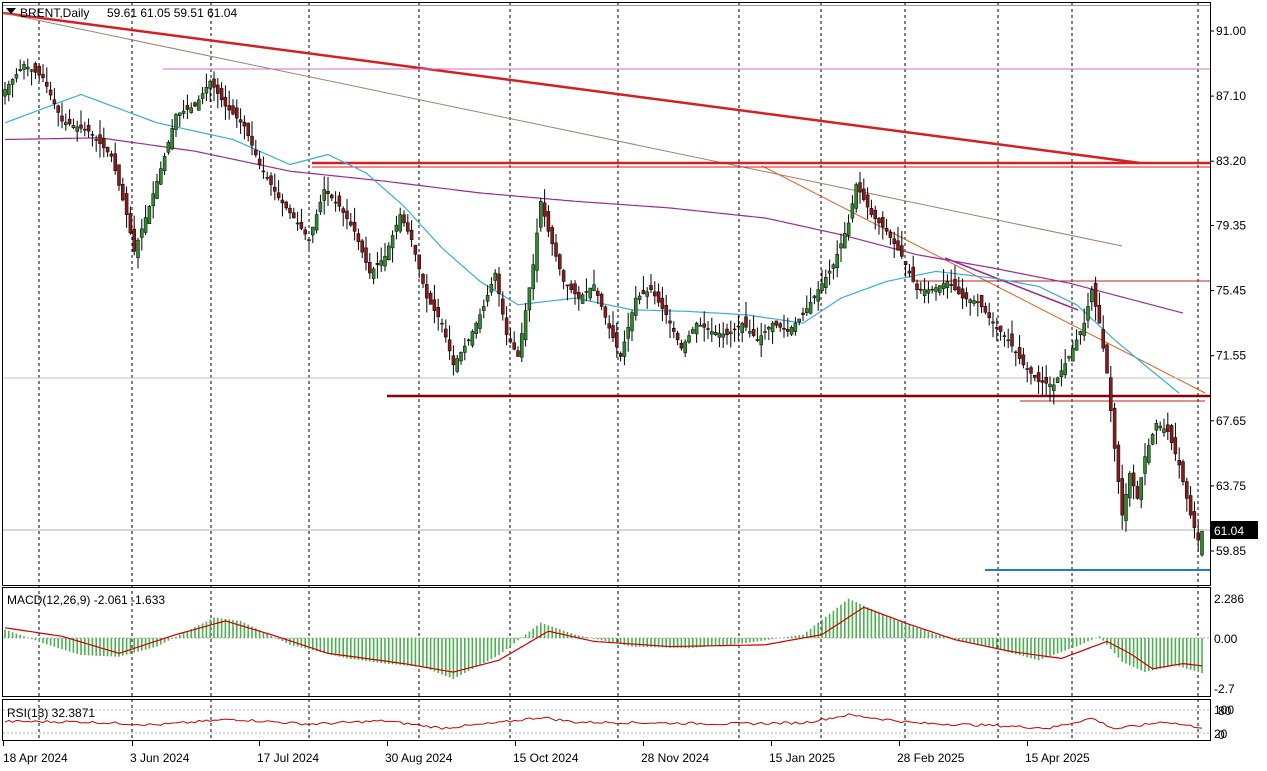  Describe the element at coordinates (603, 638) in the screenshot. I see `macd-histogram` at that location.